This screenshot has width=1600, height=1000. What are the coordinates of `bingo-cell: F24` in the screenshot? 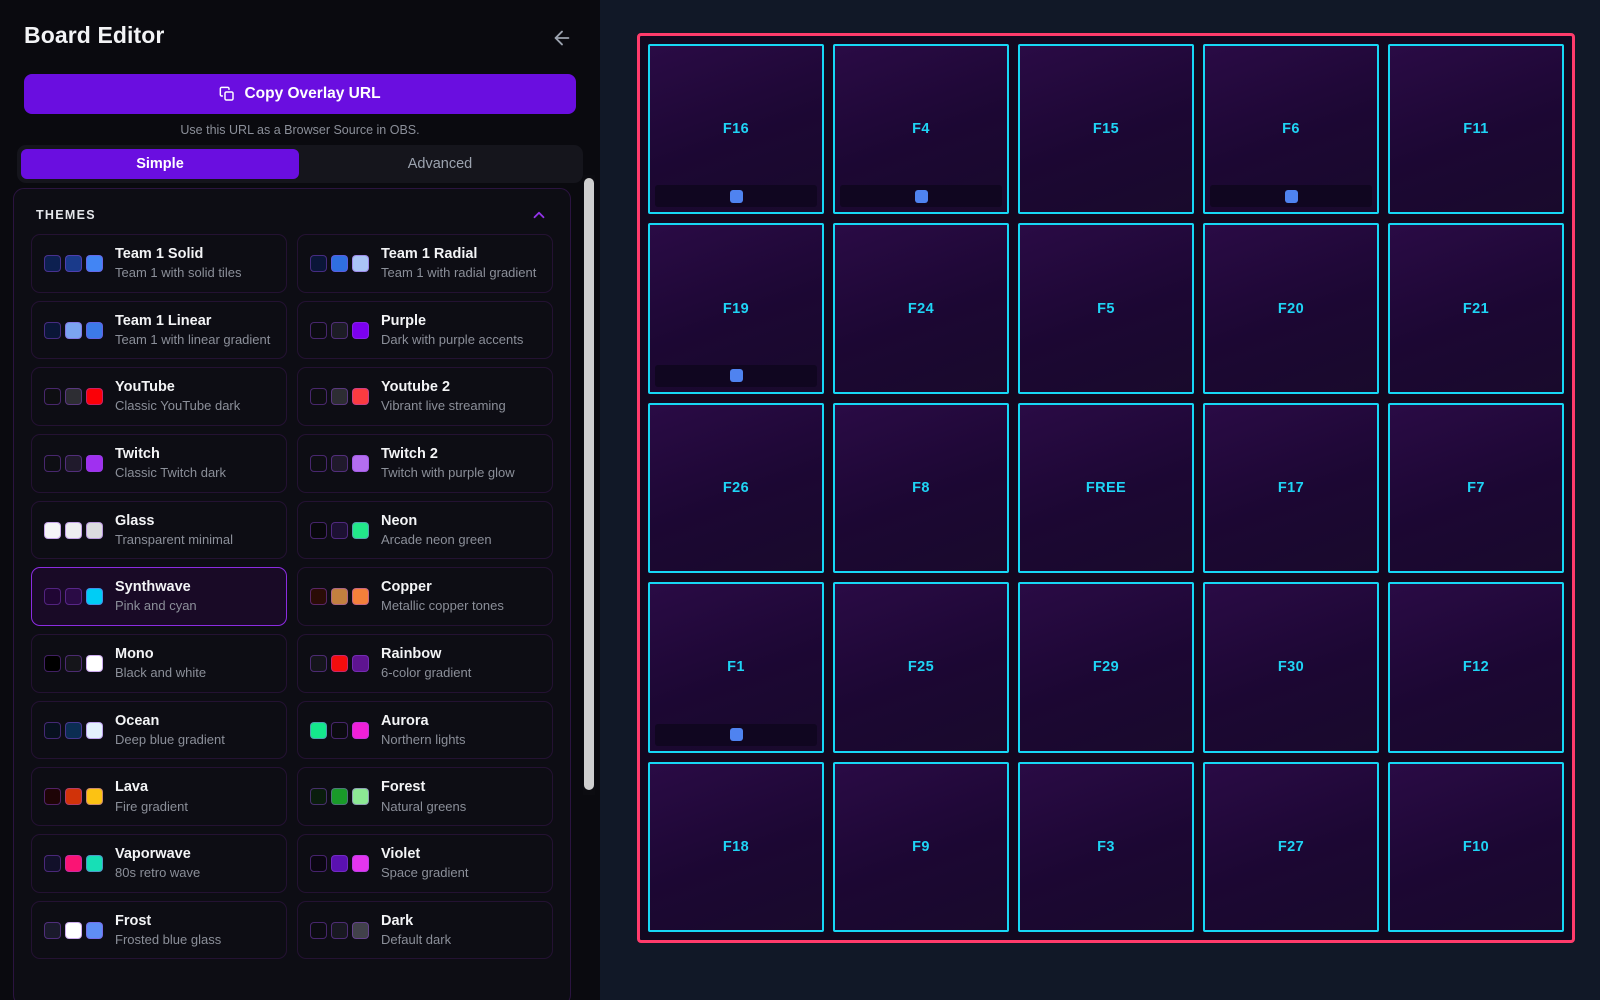 It's located at (921, 308).